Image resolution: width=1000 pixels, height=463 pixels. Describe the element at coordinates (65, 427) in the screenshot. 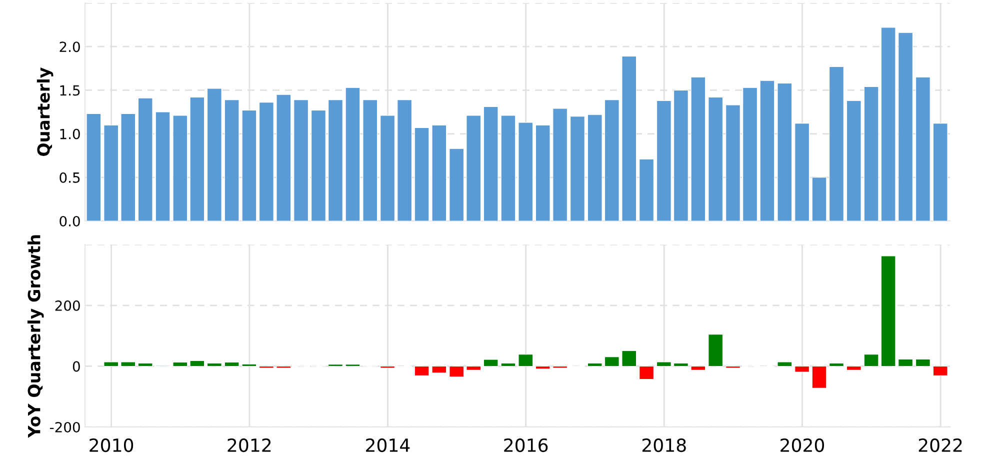

I see `y-tick-label: -200` at that location.